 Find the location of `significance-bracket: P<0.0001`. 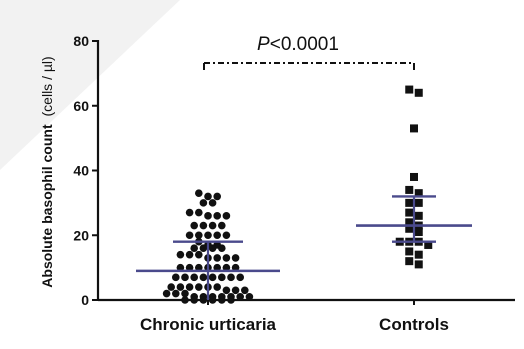

significance-bracket: P<0.0001 is located at coordinates (309, 52).